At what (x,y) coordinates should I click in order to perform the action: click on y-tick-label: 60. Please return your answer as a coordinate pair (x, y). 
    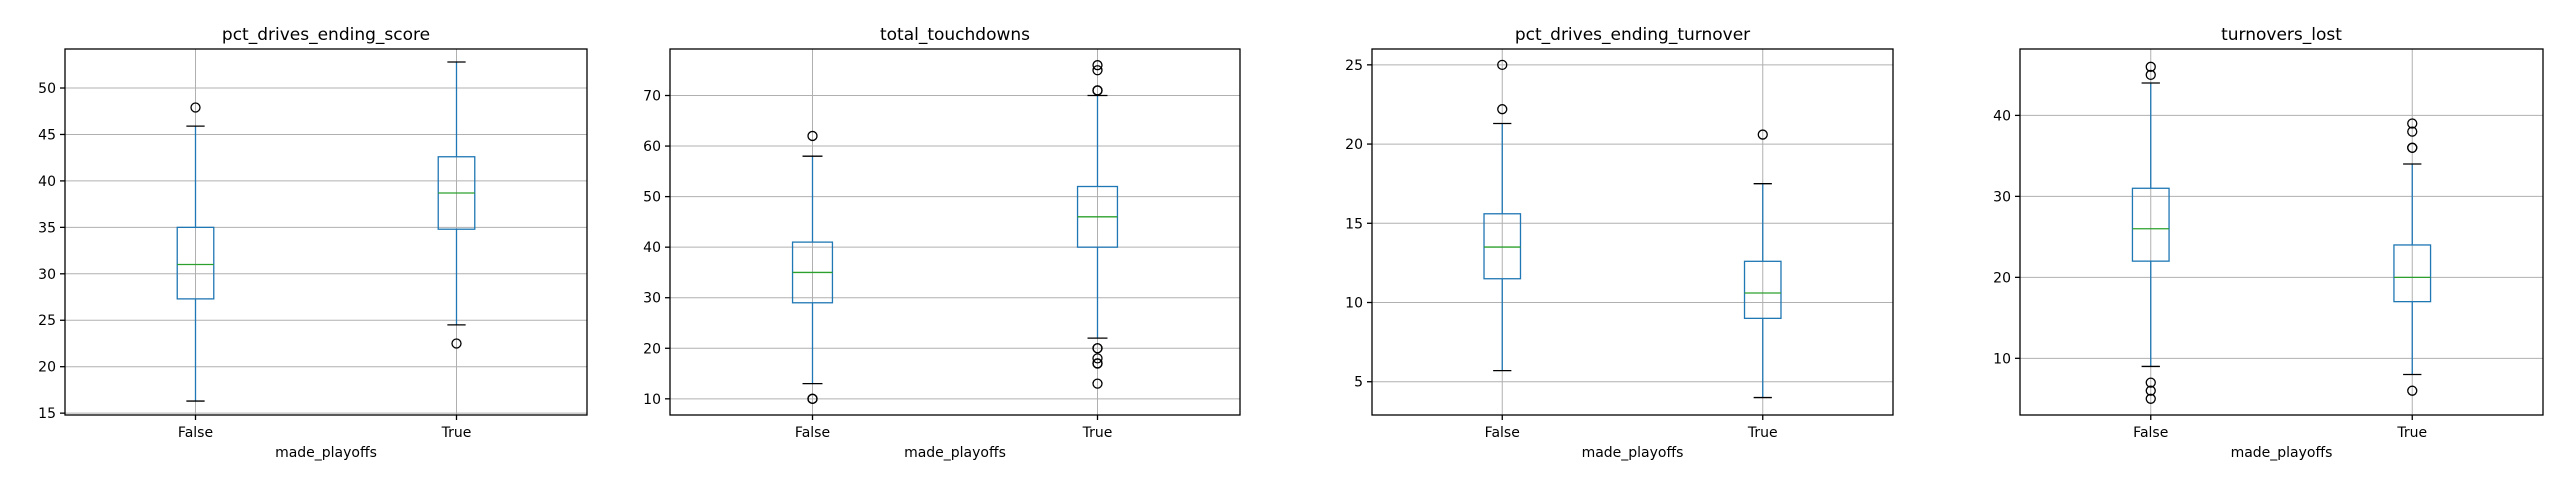
    Looking at the image, I should click on (652, 147).